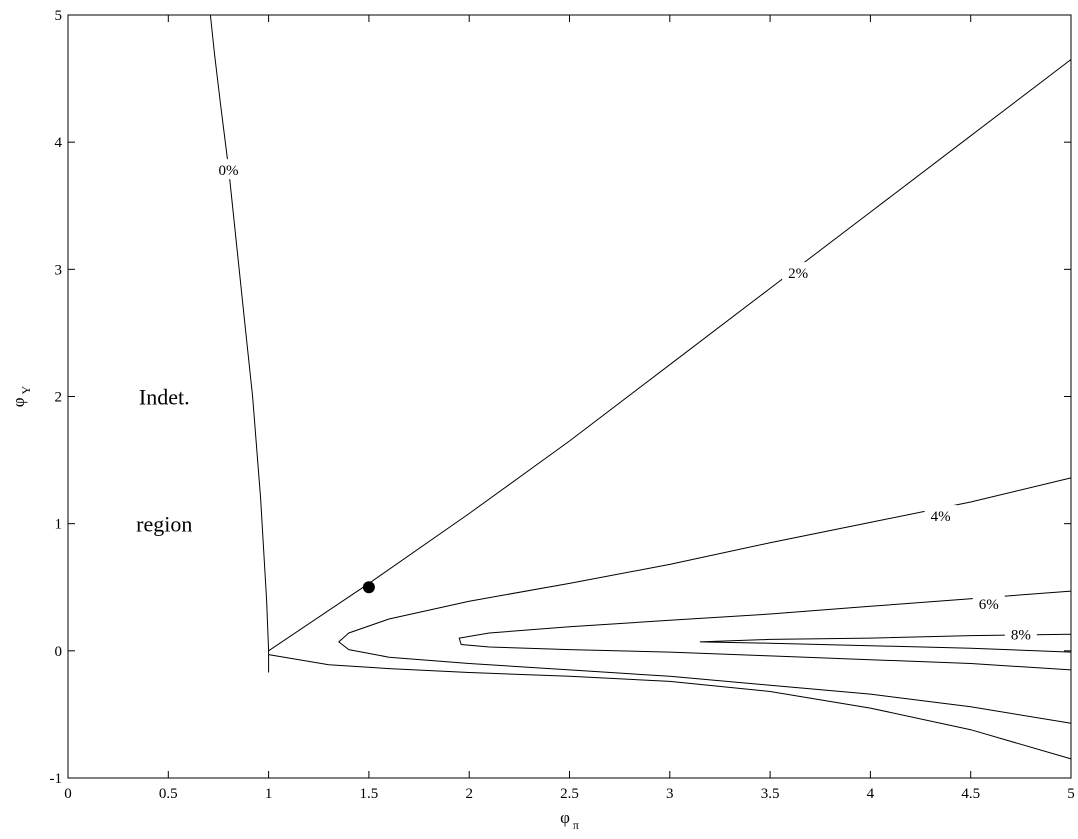 This screenshot has width=1078, height=839. Describe the element at coordinates (59, 398) in the screenshot. I see `y-tick-label: 2` at that location.